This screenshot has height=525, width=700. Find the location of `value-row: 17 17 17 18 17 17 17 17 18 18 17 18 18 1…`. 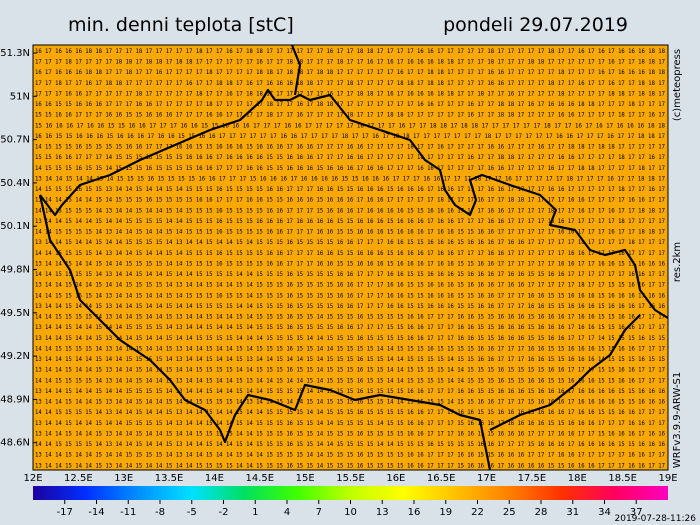

value-row: 17 17 17 18 17 17 17 17 18 18 17 18 18 1… is located at coordinates (350, 62).